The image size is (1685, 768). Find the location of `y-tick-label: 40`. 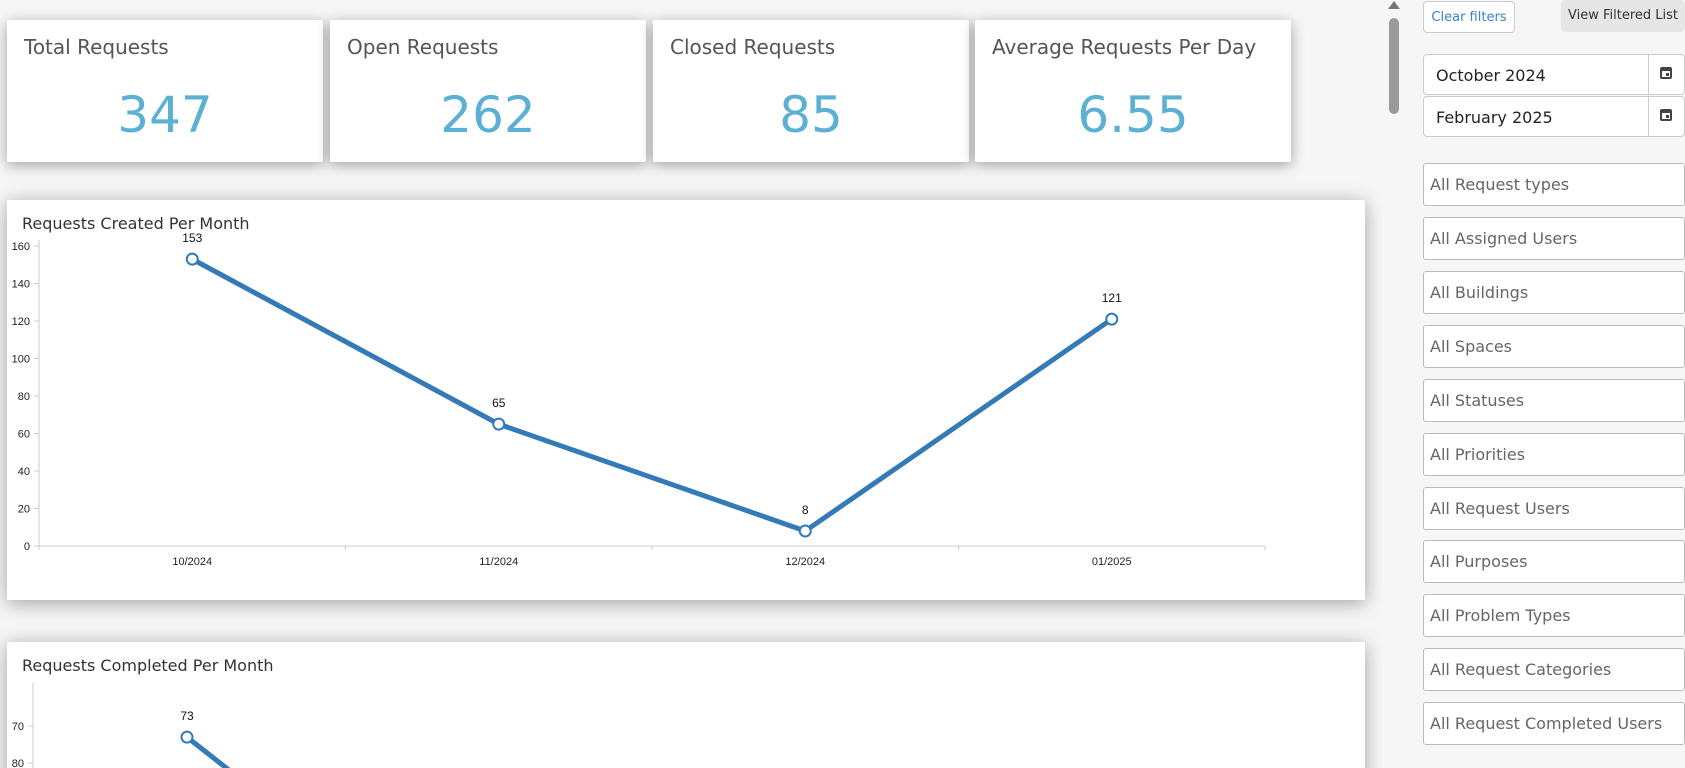

y-tick-label: 40 is located at coordinates (24, 472).